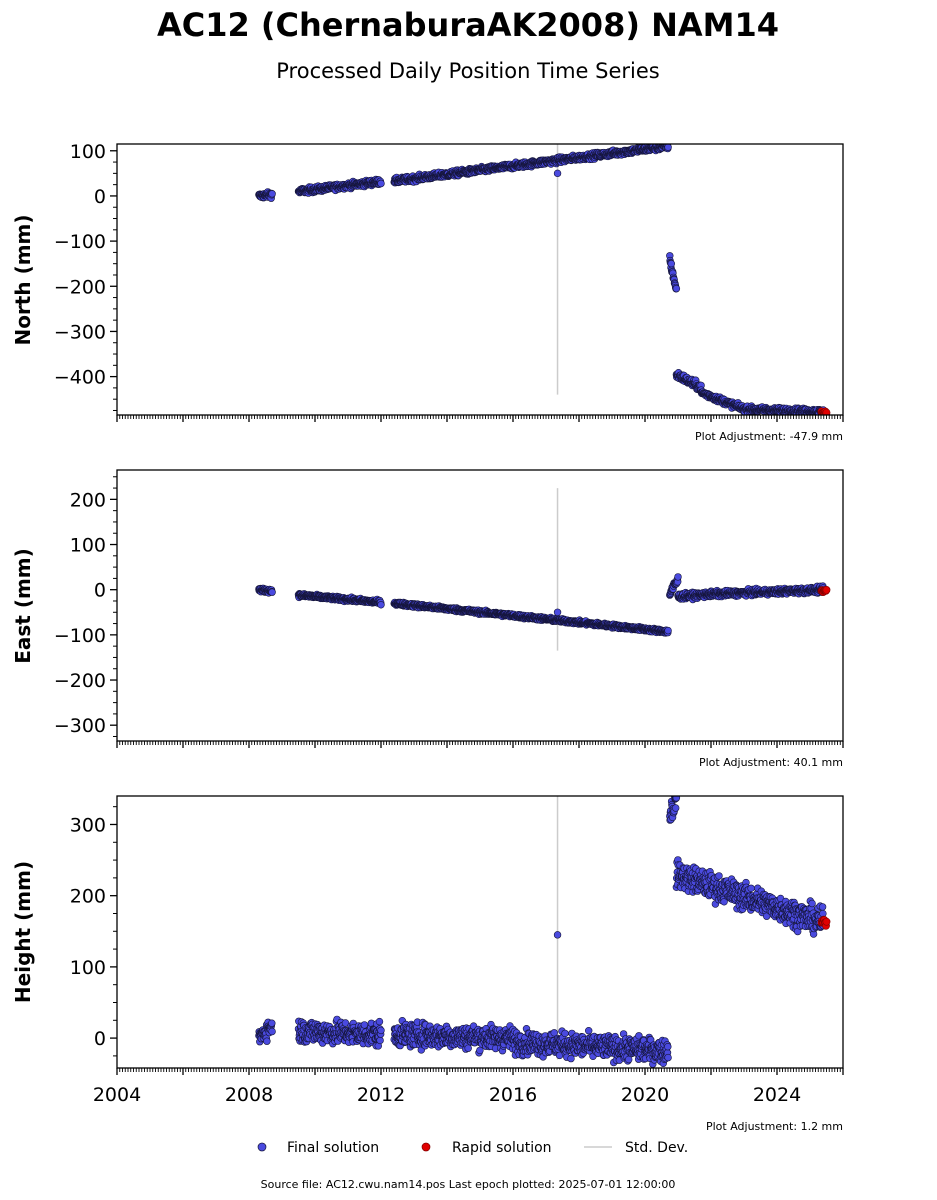  What do you see at coordinates (774, 1126) in the screenshot?
I see `height-plot-adjustment: Plot Adjustment: 1.2 mm` at bounding box center [774, 1126].